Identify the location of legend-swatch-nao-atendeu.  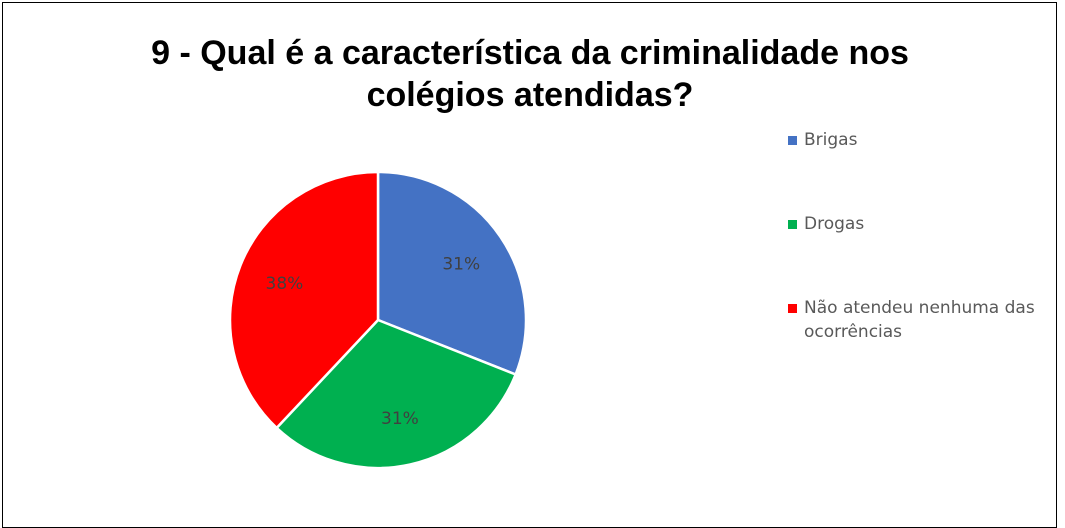
(792, 308).